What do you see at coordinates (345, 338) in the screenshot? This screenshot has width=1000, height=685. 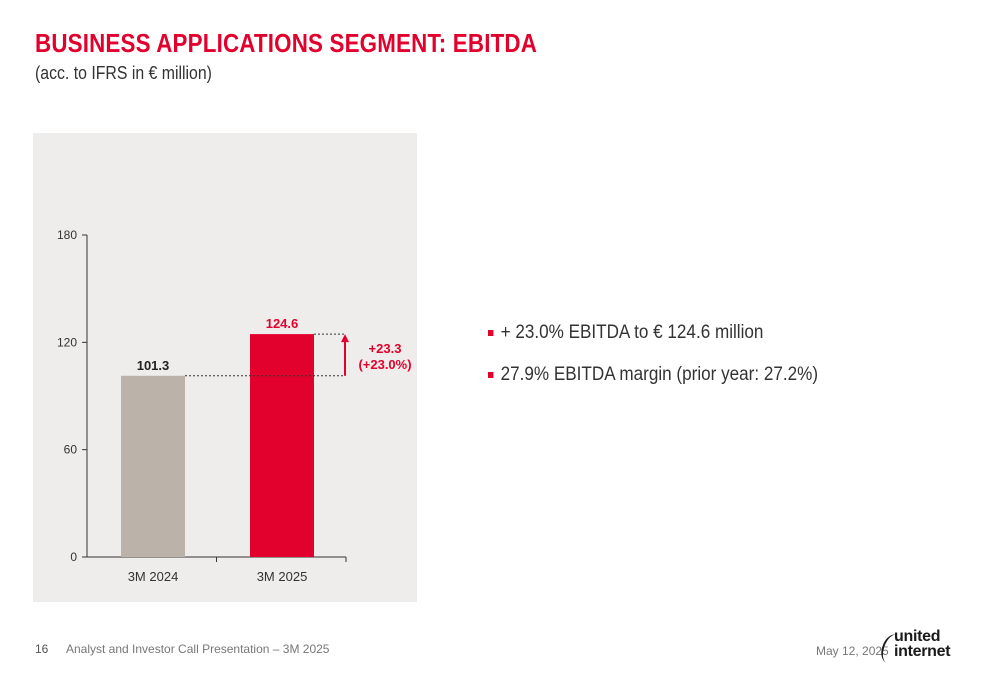 I see `increase-arrow-icon` at bounding box center [345, 338].